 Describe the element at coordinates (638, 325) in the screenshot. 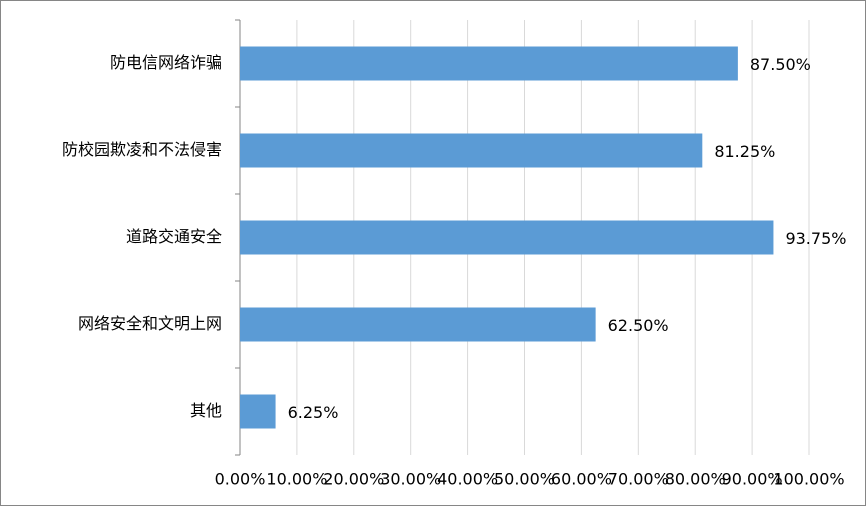

I see `data-label: 62.50%` at that location.